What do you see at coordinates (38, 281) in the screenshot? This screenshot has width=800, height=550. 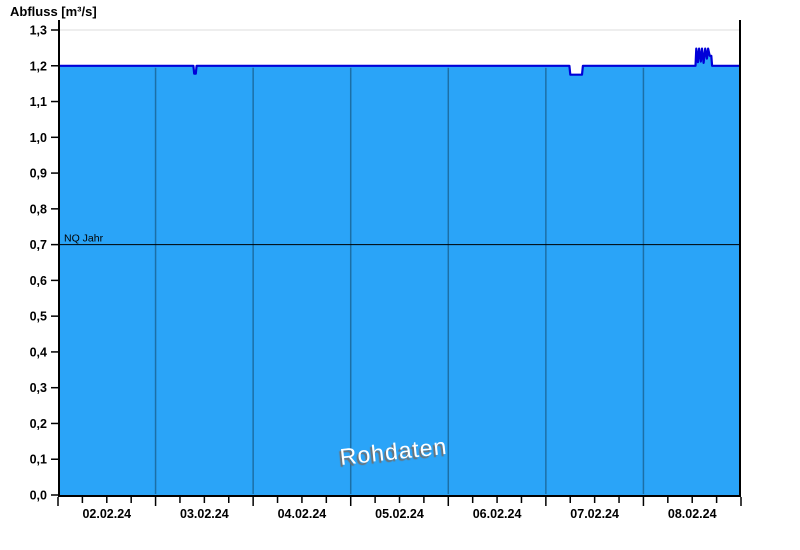 I see `y-tick-label: 0,6` at bounding box center [38, 281].